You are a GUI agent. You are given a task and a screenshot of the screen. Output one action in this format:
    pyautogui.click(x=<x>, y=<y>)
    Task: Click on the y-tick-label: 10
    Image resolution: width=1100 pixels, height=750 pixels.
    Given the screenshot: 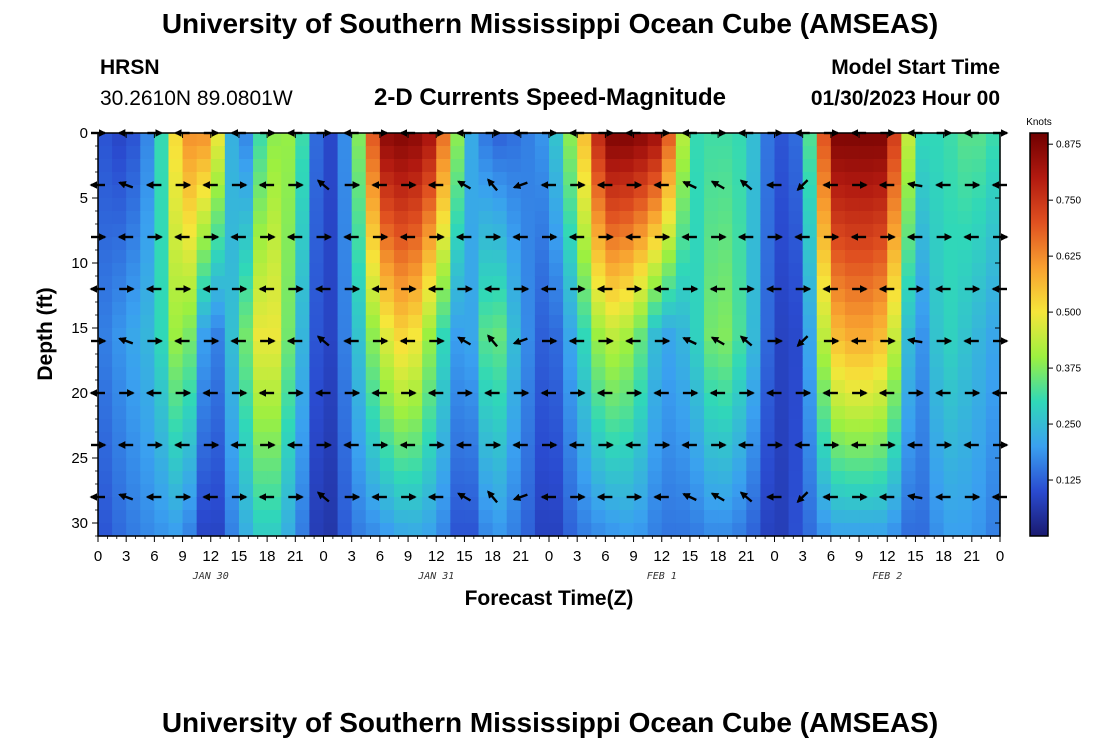 What is the action you would take?
    pyautogui.click(x=79, y=263)
    